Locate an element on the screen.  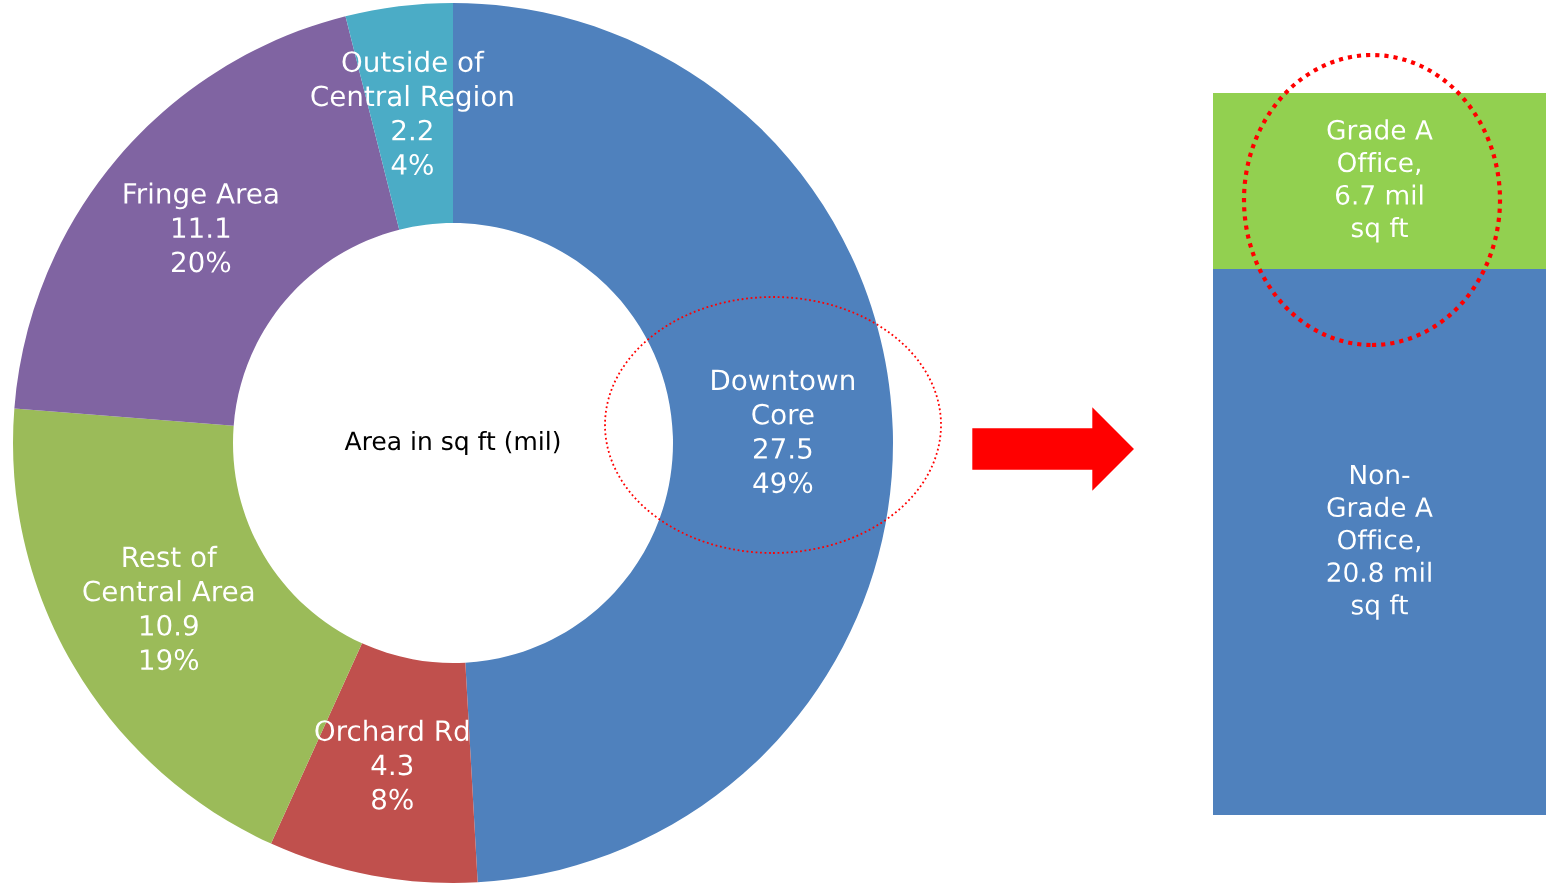
slice-label: Fringe Area is located at coordinates (201, 196).